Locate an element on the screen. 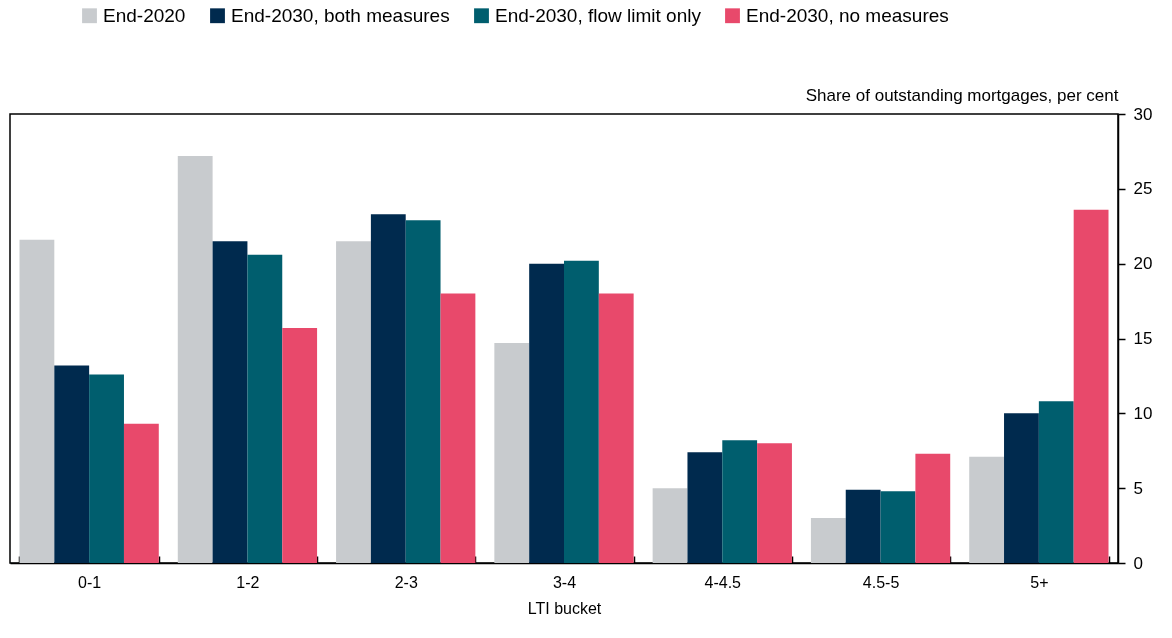 The height and width of the screenshot is (638, 1172). x-tick-label: 5+ is located at coordinates (1039, 582).